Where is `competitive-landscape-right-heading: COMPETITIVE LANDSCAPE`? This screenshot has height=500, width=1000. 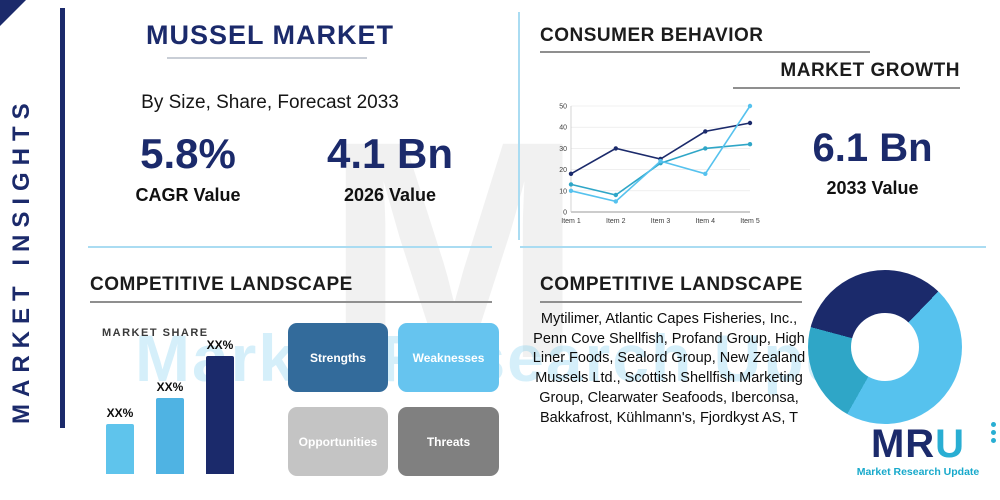
competitive-landscape-right-heading: COMPETITIVE LANDSCAPE is located at coordinates (671, 284).